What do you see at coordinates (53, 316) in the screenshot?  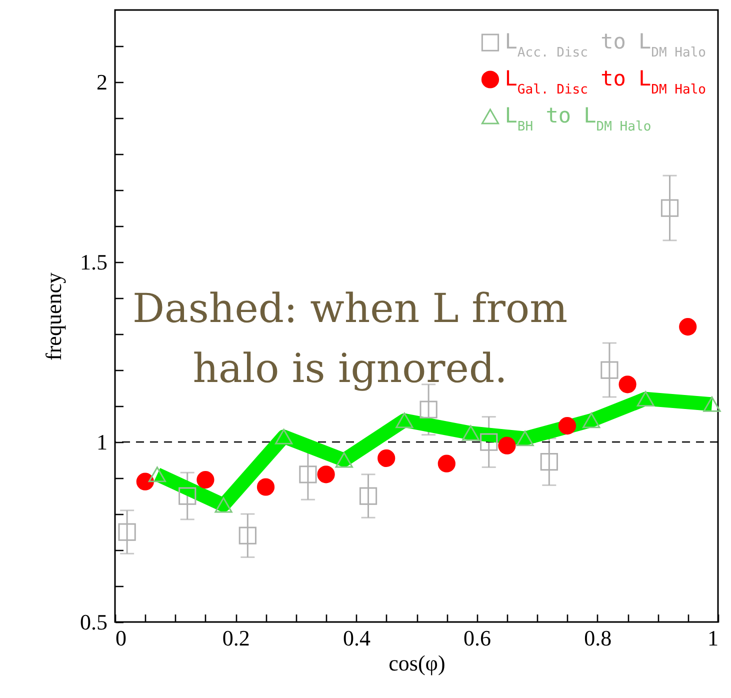 I see `y-axis-title: frequency` at bounding box center [53, 316].